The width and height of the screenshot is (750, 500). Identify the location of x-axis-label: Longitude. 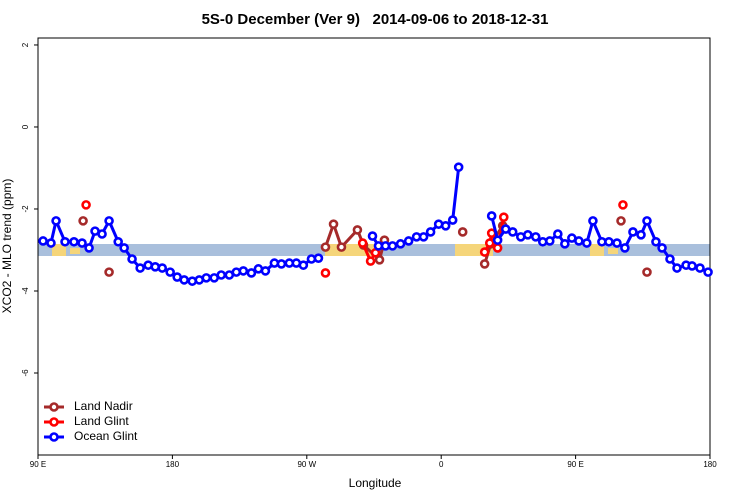
(375, 483).